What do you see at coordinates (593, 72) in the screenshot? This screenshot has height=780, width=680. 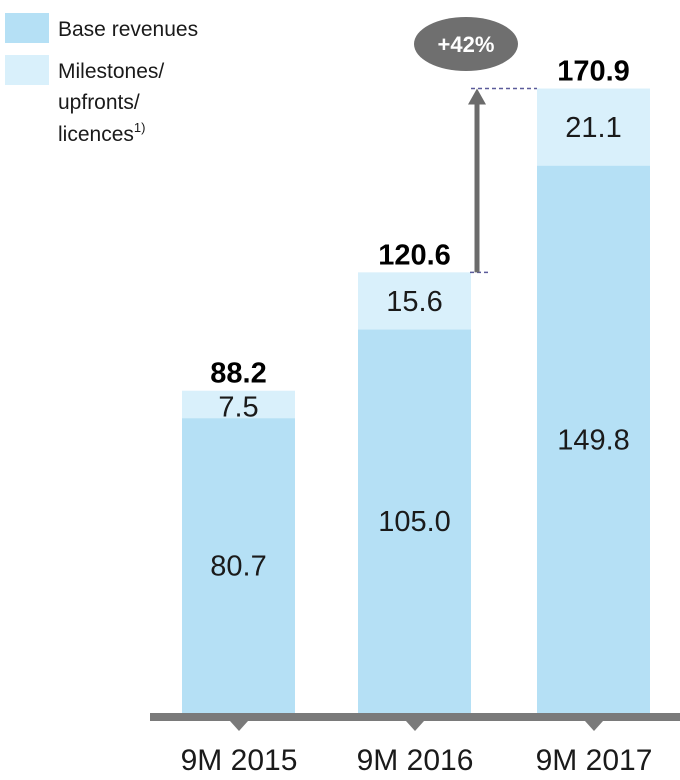 I see `bar-total-label: 170.9` at bounding box center [593, 72].